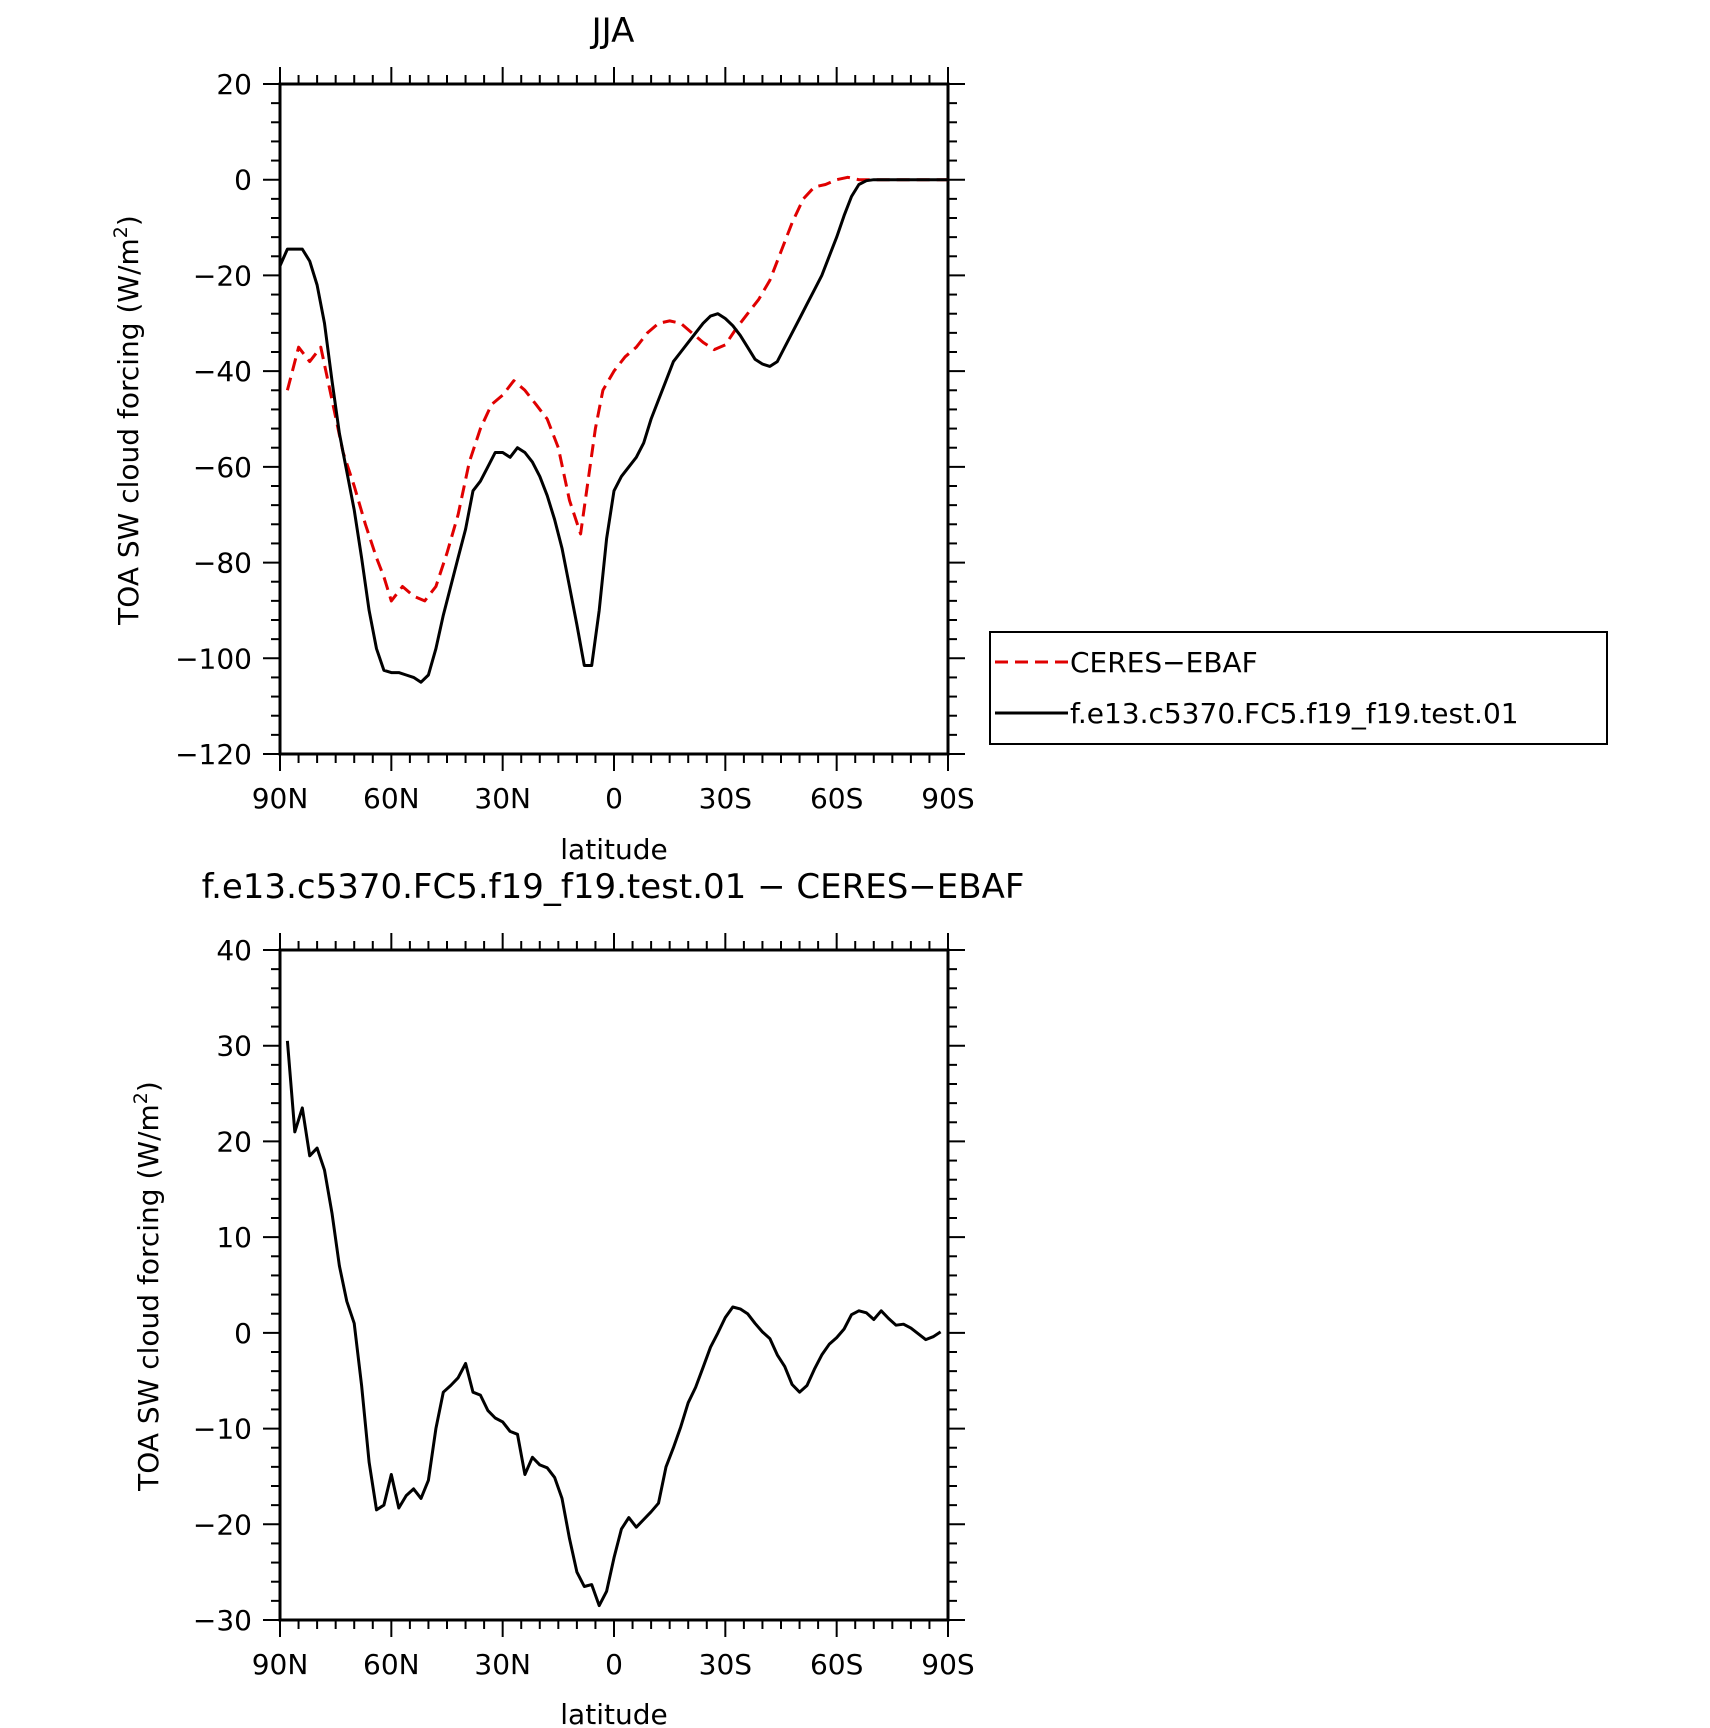 The width and height of the screenshot is (1710, 1728). Describe the element at coordinates (128, 432) in the screenshot. I see `top-y-axis-title-main: TOA SW cloud forcing (W/m` at that location.